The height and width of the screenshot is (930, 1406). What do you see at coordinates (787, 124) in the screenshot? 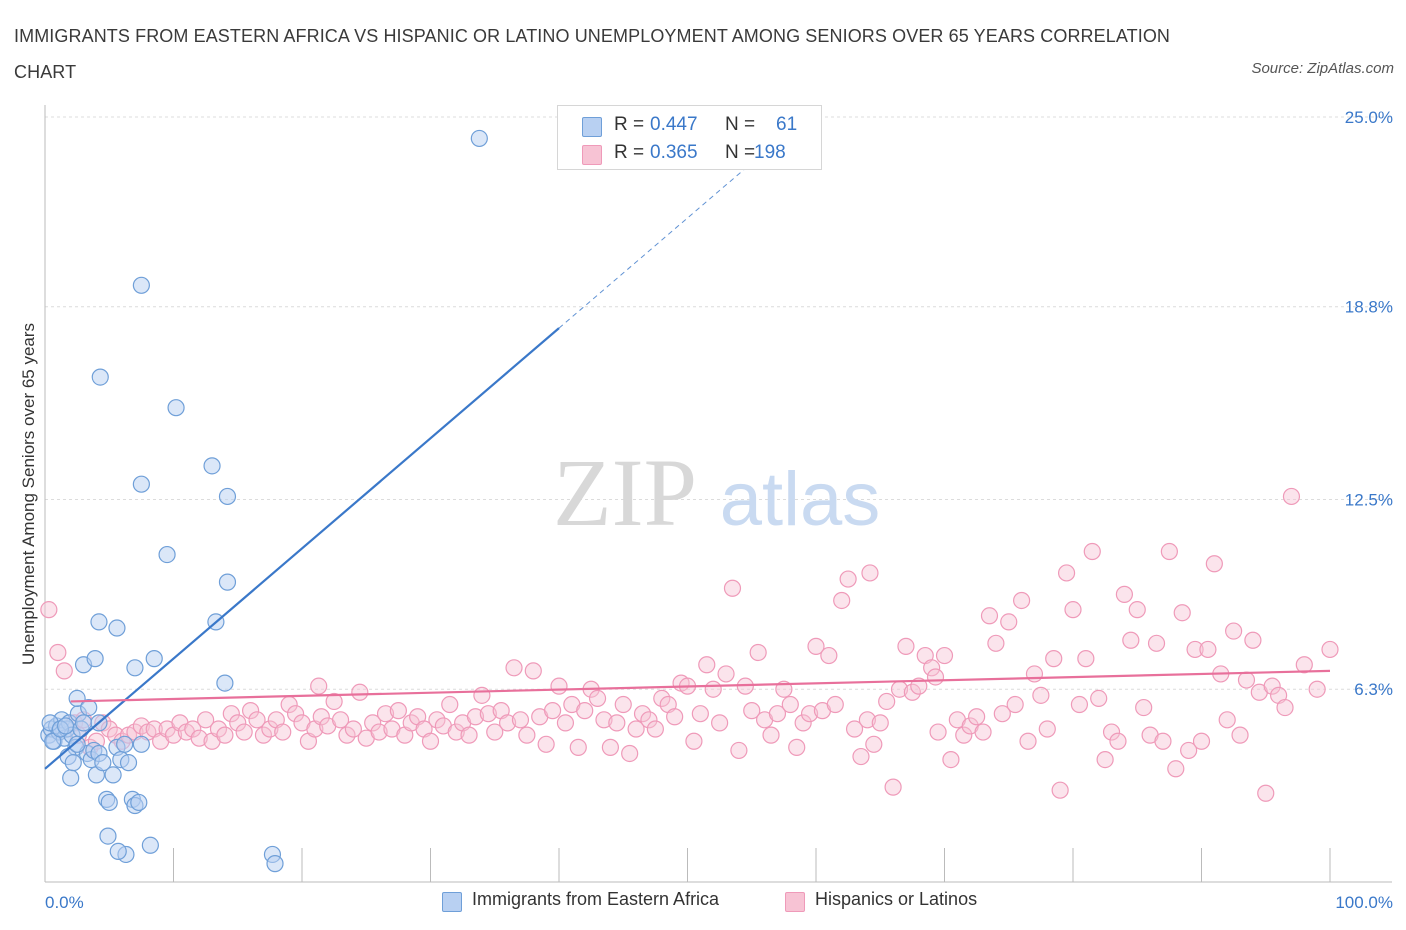
I see `legend-n-value: 61` at bounding box center [787, 124].